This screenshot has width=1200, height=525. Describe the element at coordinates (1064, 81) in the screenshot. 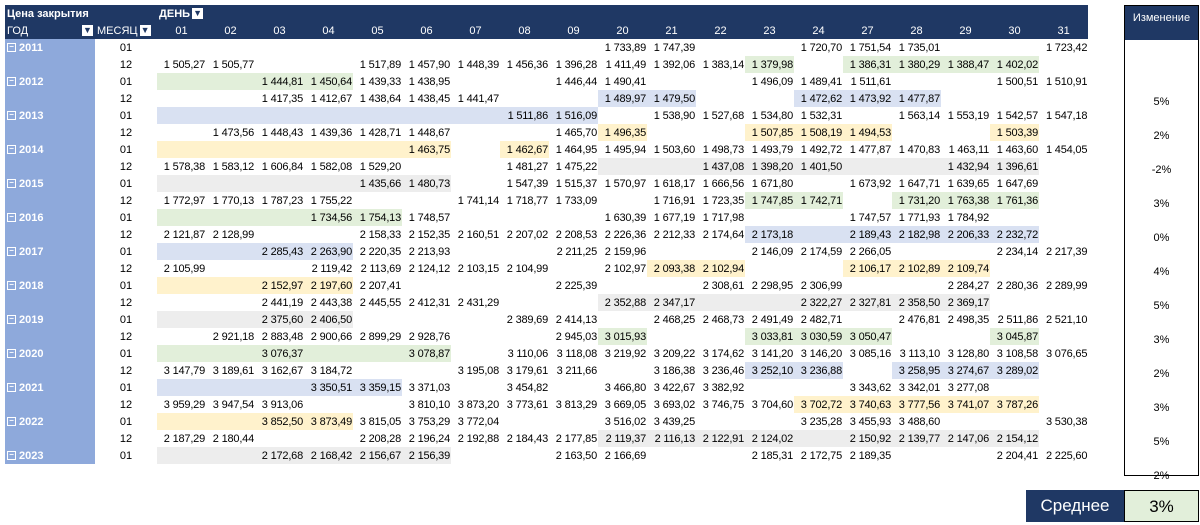

I see `price-cell: 1 510,91` at that location.